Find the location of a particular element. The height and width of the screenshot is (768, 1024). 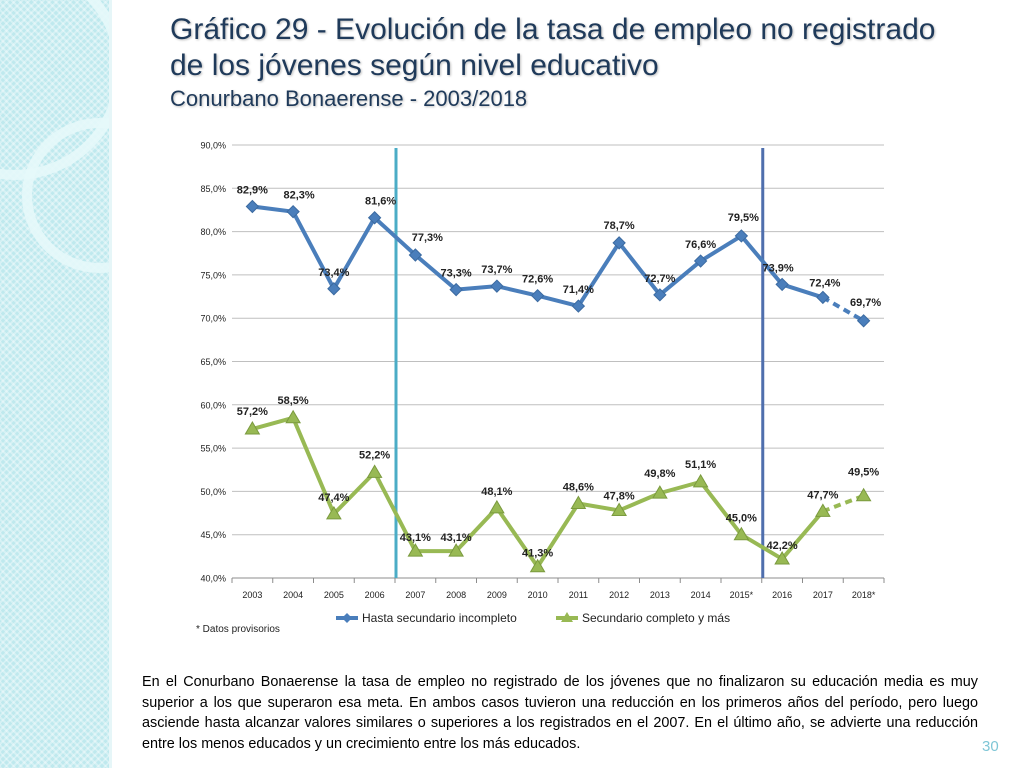

data-label: 49,8% is located at coordinates (659, 474).